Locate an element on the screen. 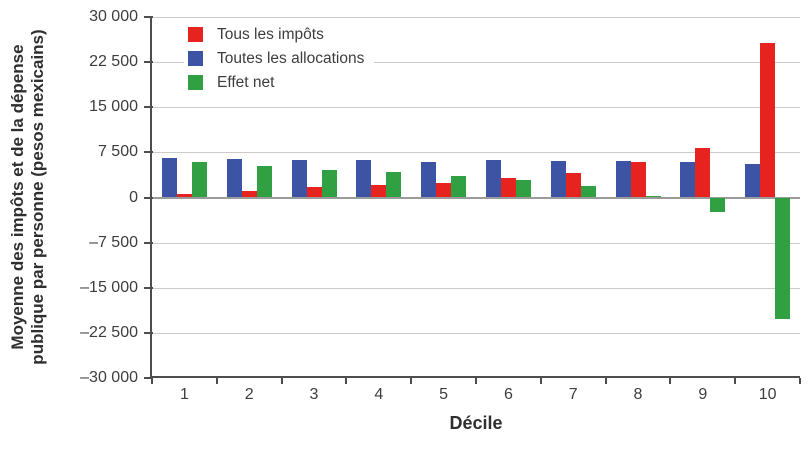 This screenshot has height=449, width=810. x-tick-label-9: 9 is located at coordinates (703, 394).